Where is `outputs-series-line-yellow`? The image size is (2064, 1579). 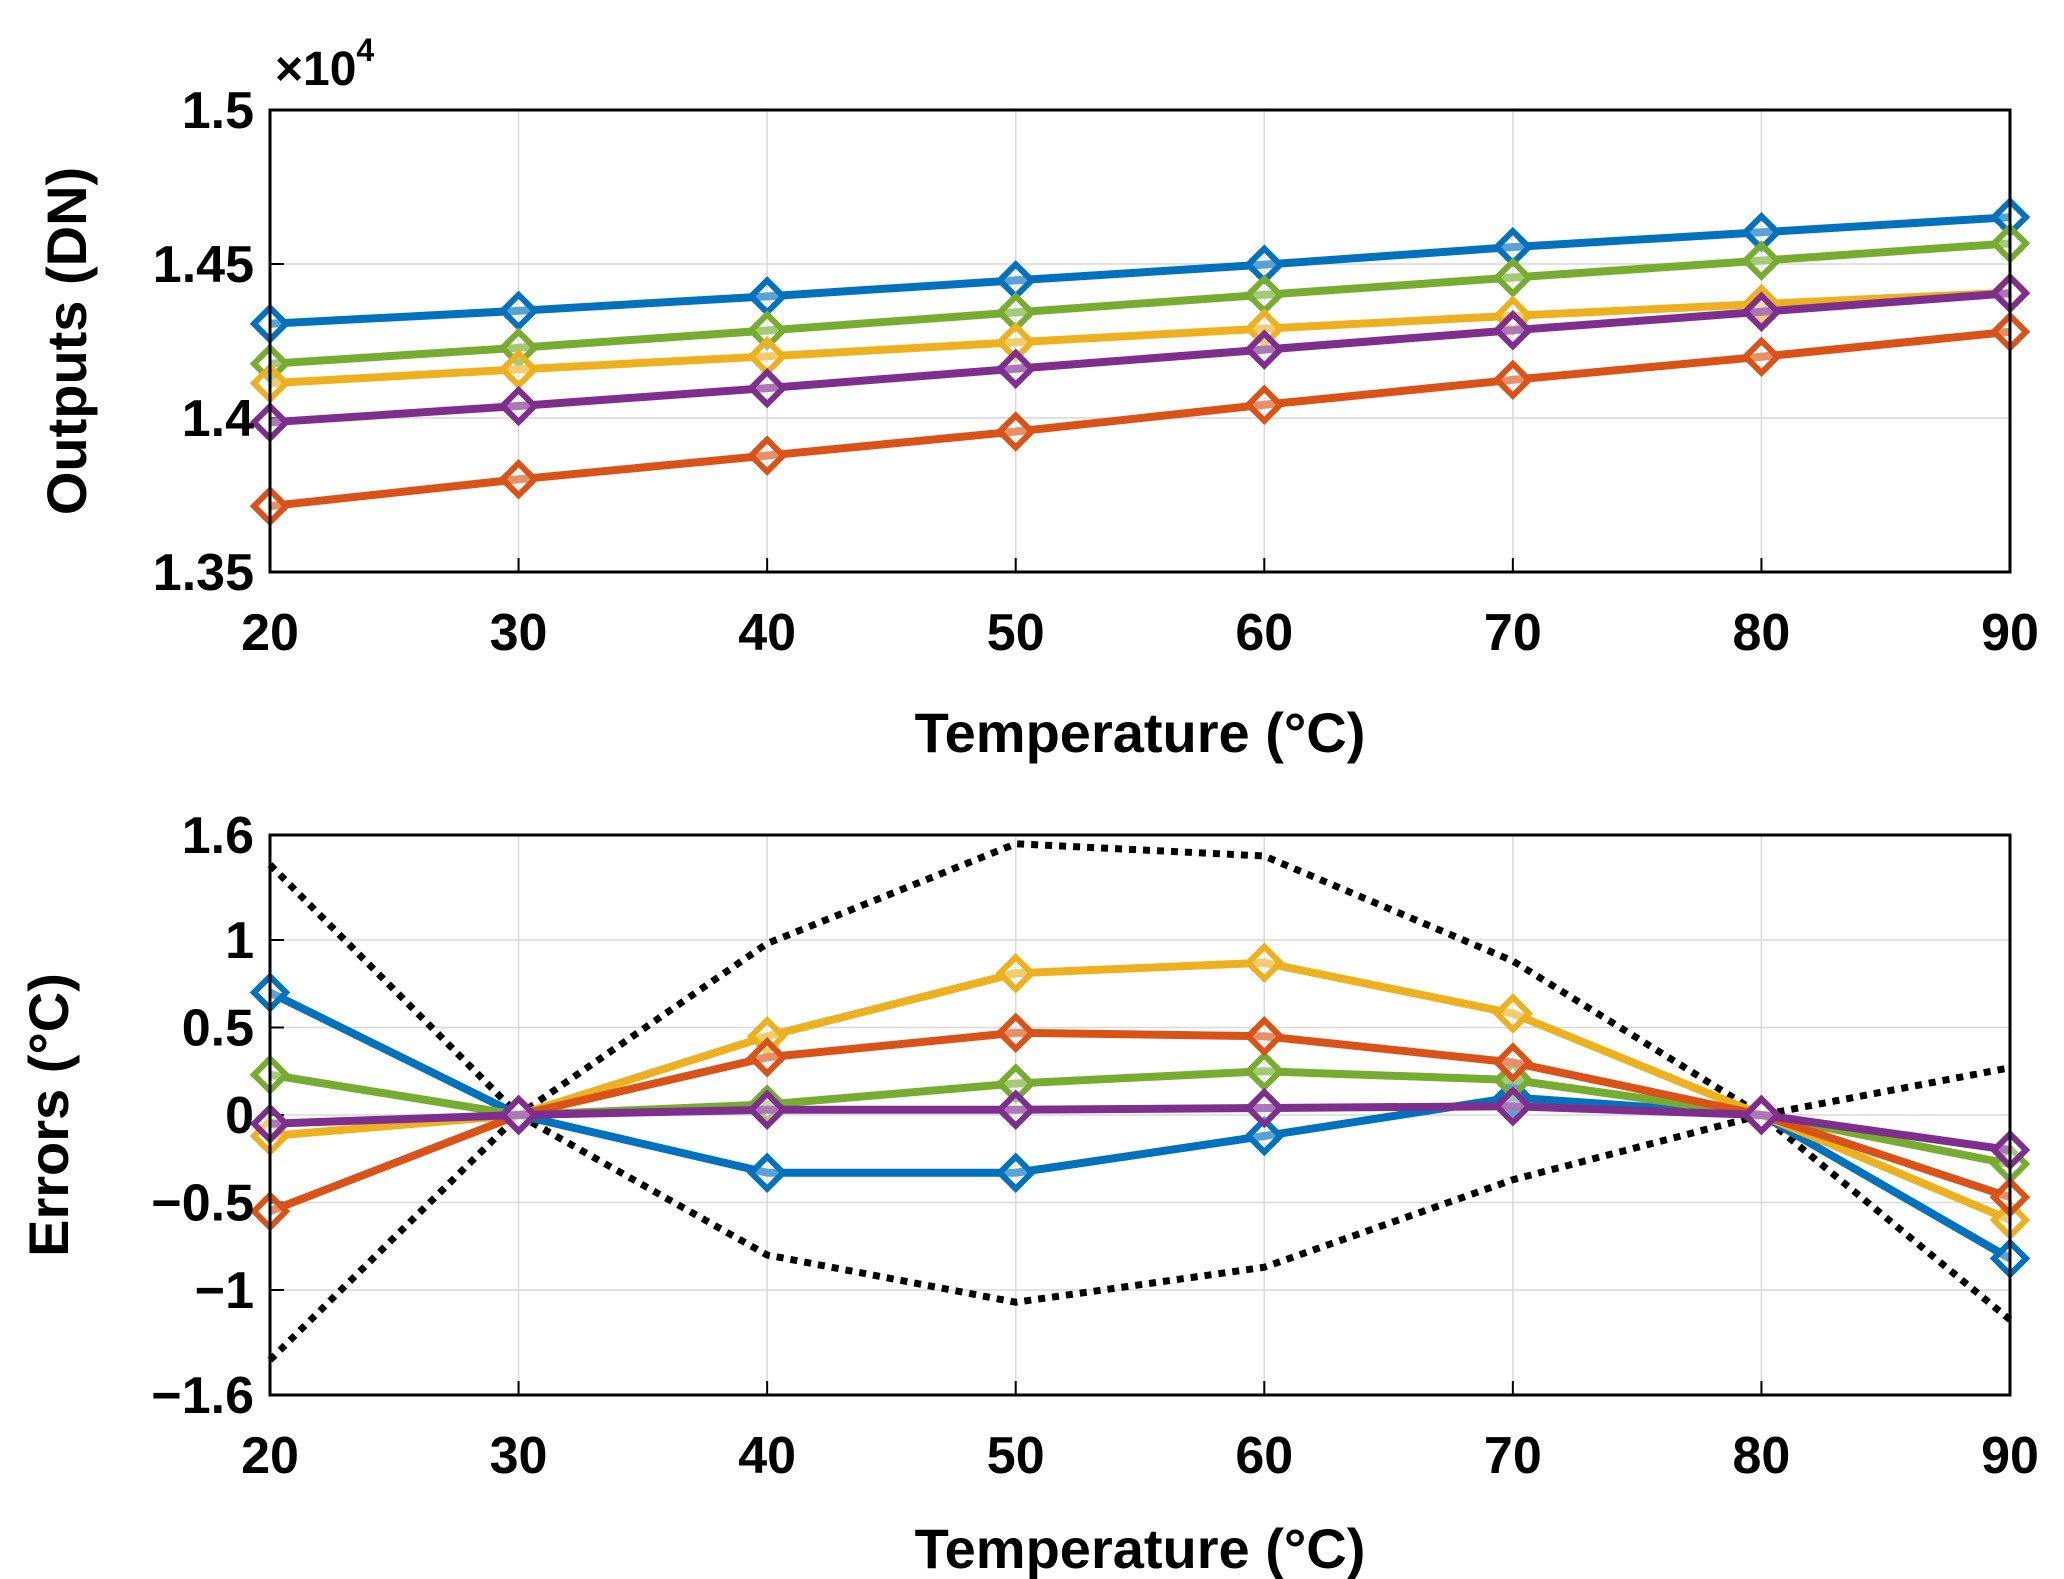
outputs-series-line-yellow is located at coordinates (1140, 338).